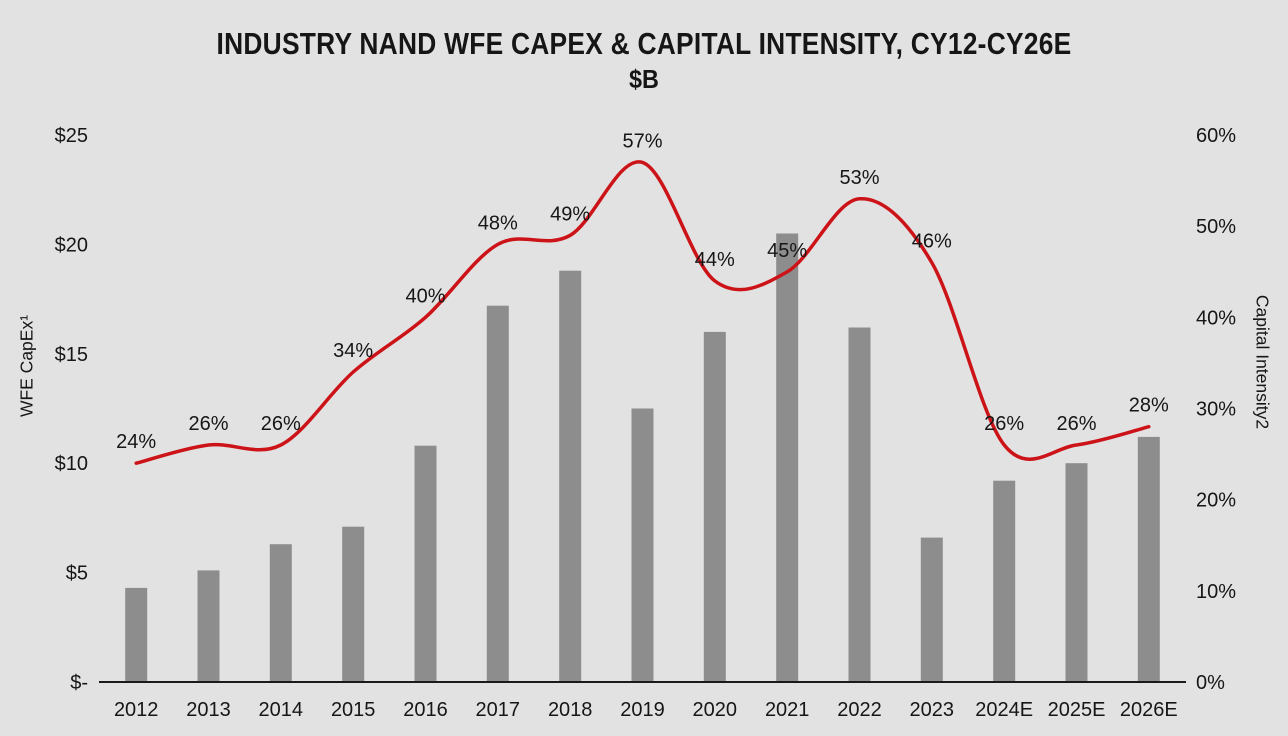 This screenshot has width=1288, height=736. What do you see at coordinates (932, 242) in the screenshot?
I see `intensity-label-2023: 46%` at bounding box center [932, 242].